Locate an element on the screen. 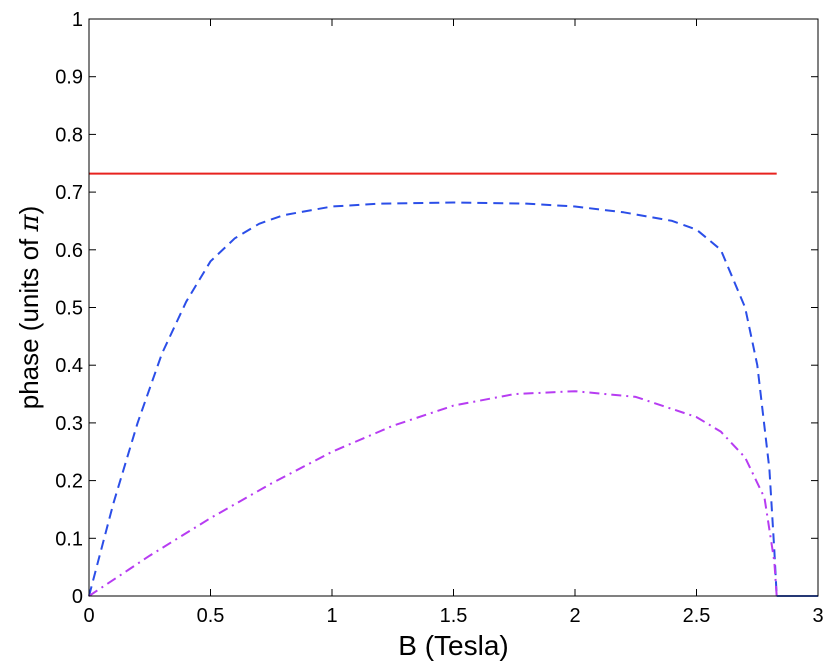 The height and width of the screenshot is (667, 830). y-tick-label: 0 is located at coordinates (77, 597).